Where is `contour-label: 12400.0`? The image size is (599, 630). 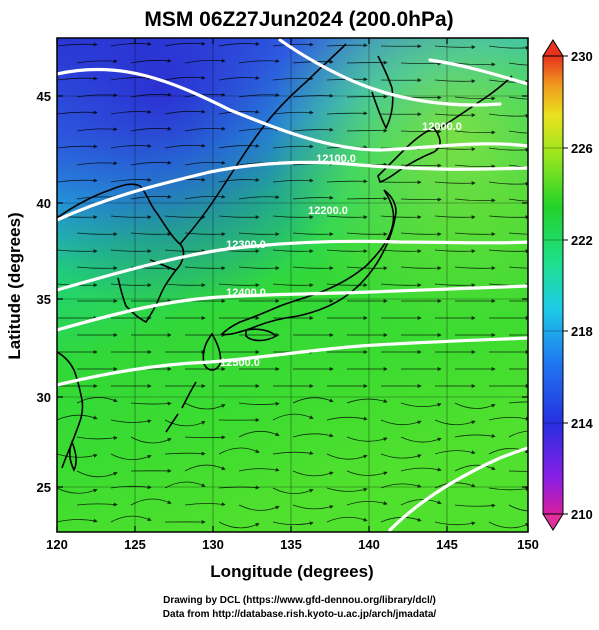
contour-label: 12400.0 is located at coordinates (246, 293).